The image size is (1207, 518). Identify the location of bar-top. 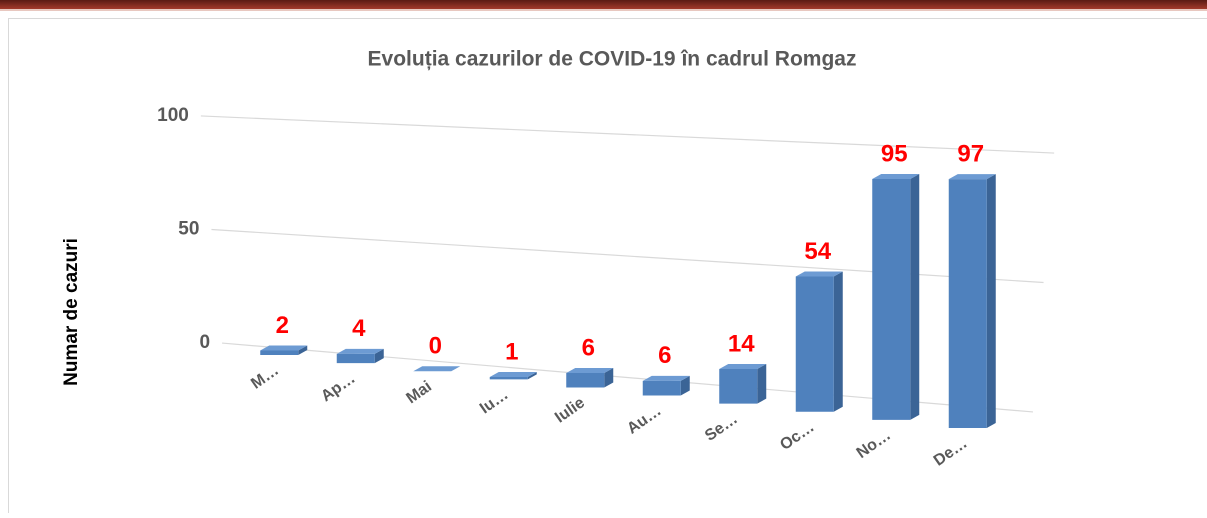
(436, 368).